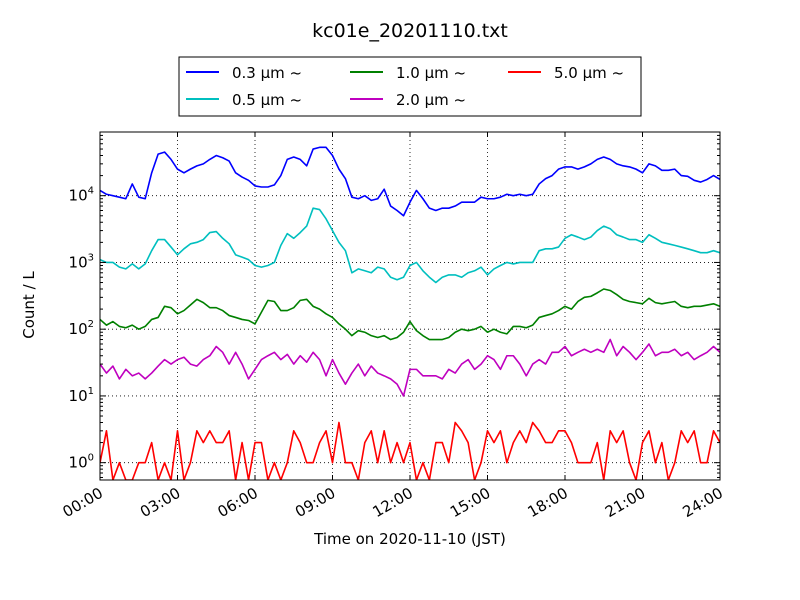 The image size is (800, 600). What do you see at coordinates (589, 73) in the screenshot?
I see `legend-label-4: 5.0 μm ~` at bounding box center [589, 73].